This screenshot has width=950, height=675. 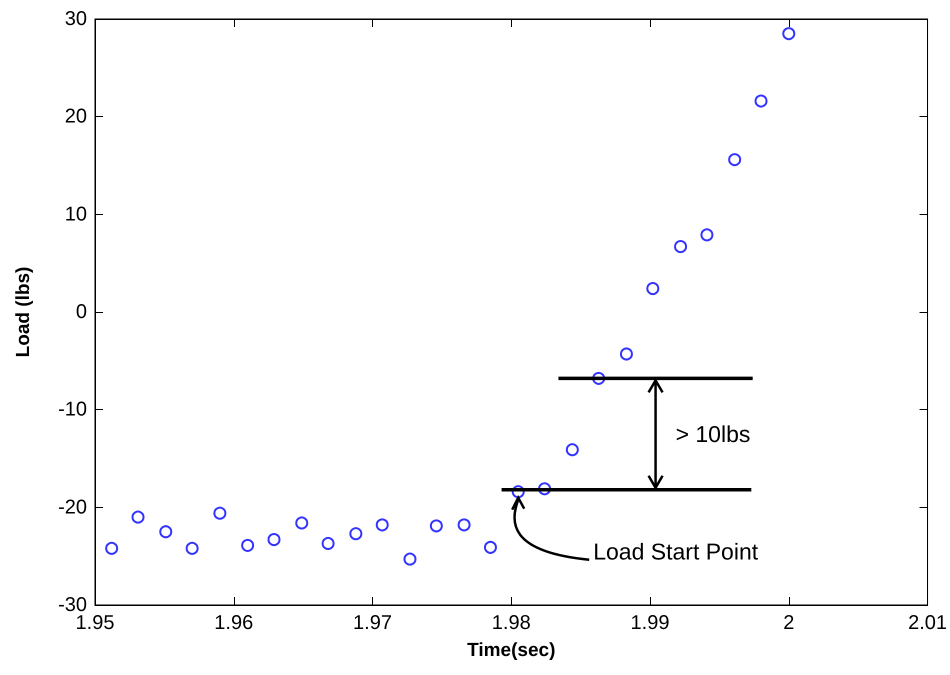 I want to click on x-tick-label: 1.96, so click(x=234, y=623).